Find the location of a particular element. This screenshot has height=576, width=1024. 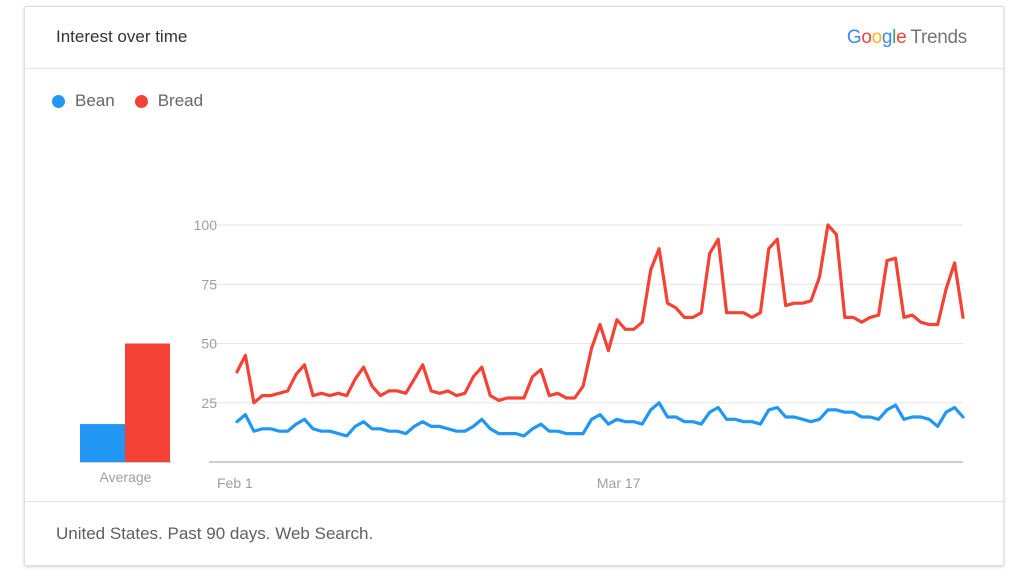

series-line-bean is located at coordinates (600, 419).